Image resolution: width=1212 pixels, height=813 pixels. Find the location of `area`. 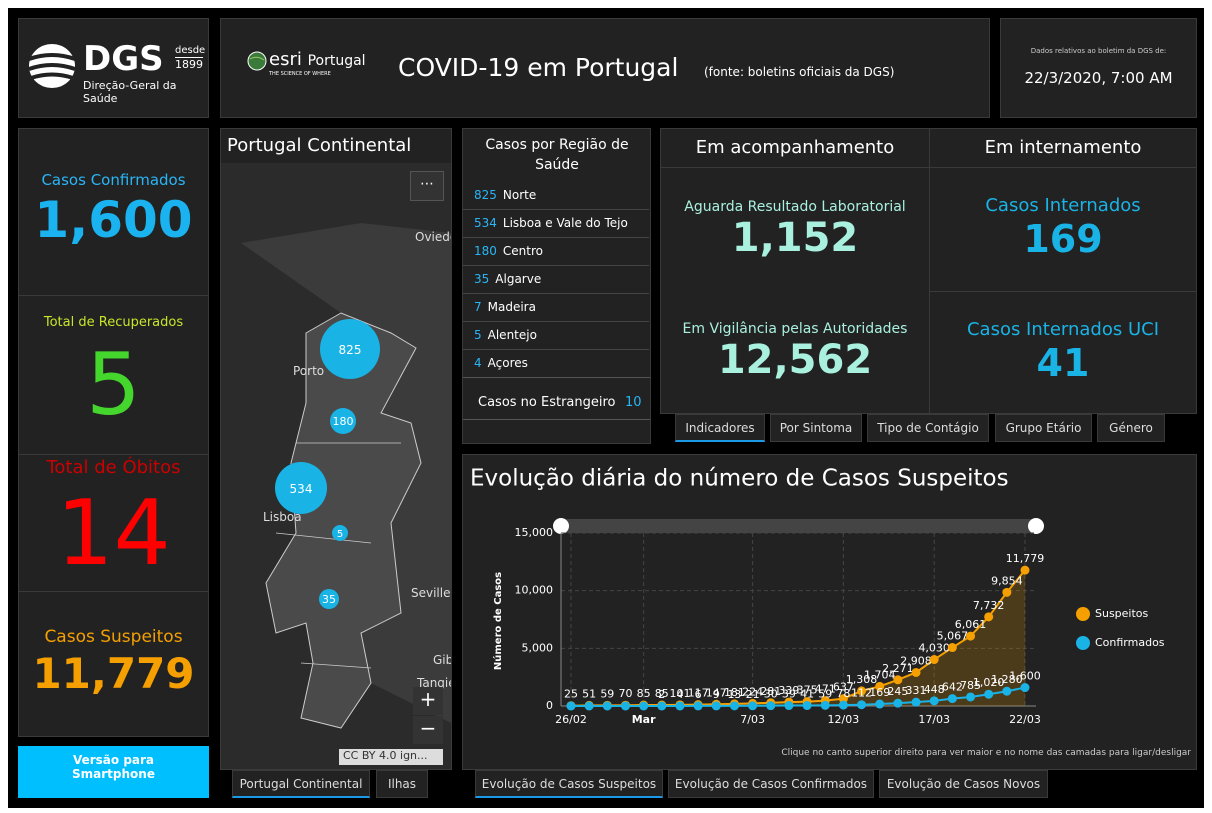

area is located at coordinates (798, 638).